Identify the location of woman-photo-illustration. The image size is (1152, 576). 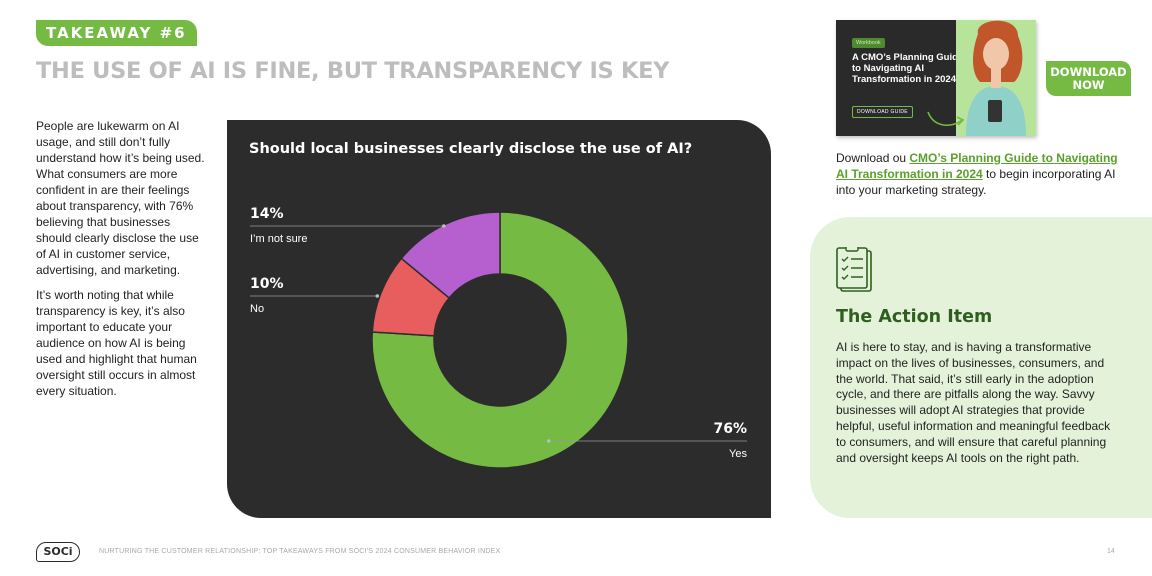
(996, 78).